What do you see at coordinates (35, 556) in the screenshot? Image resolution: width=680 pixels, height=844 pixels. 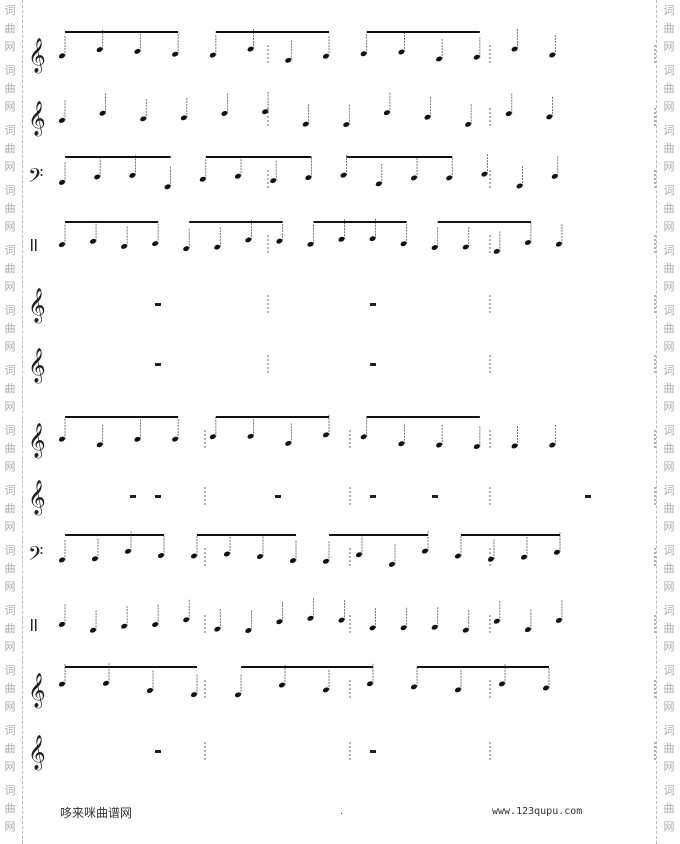 I see `bass-clef-icon: 𝄢` at bounding box center [35, 556].